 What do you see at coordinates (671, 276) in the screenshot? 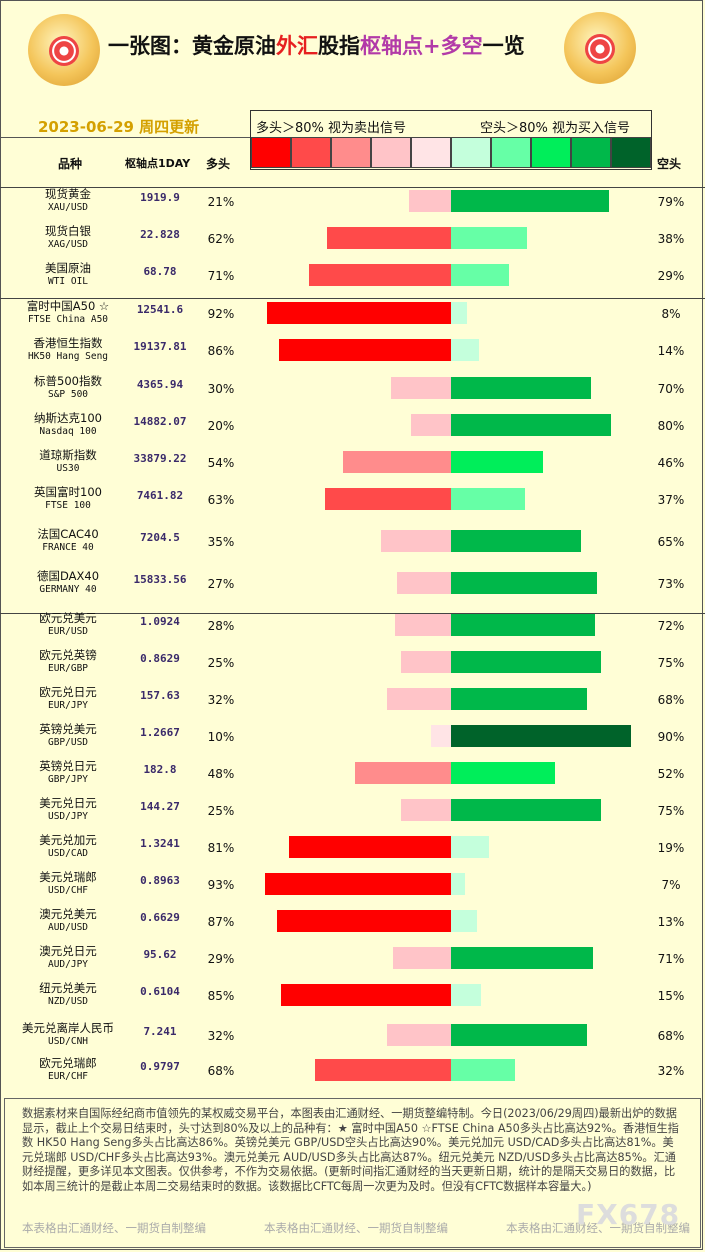
I see `short-percent-label: 29%` at bounding box center [671, 276].